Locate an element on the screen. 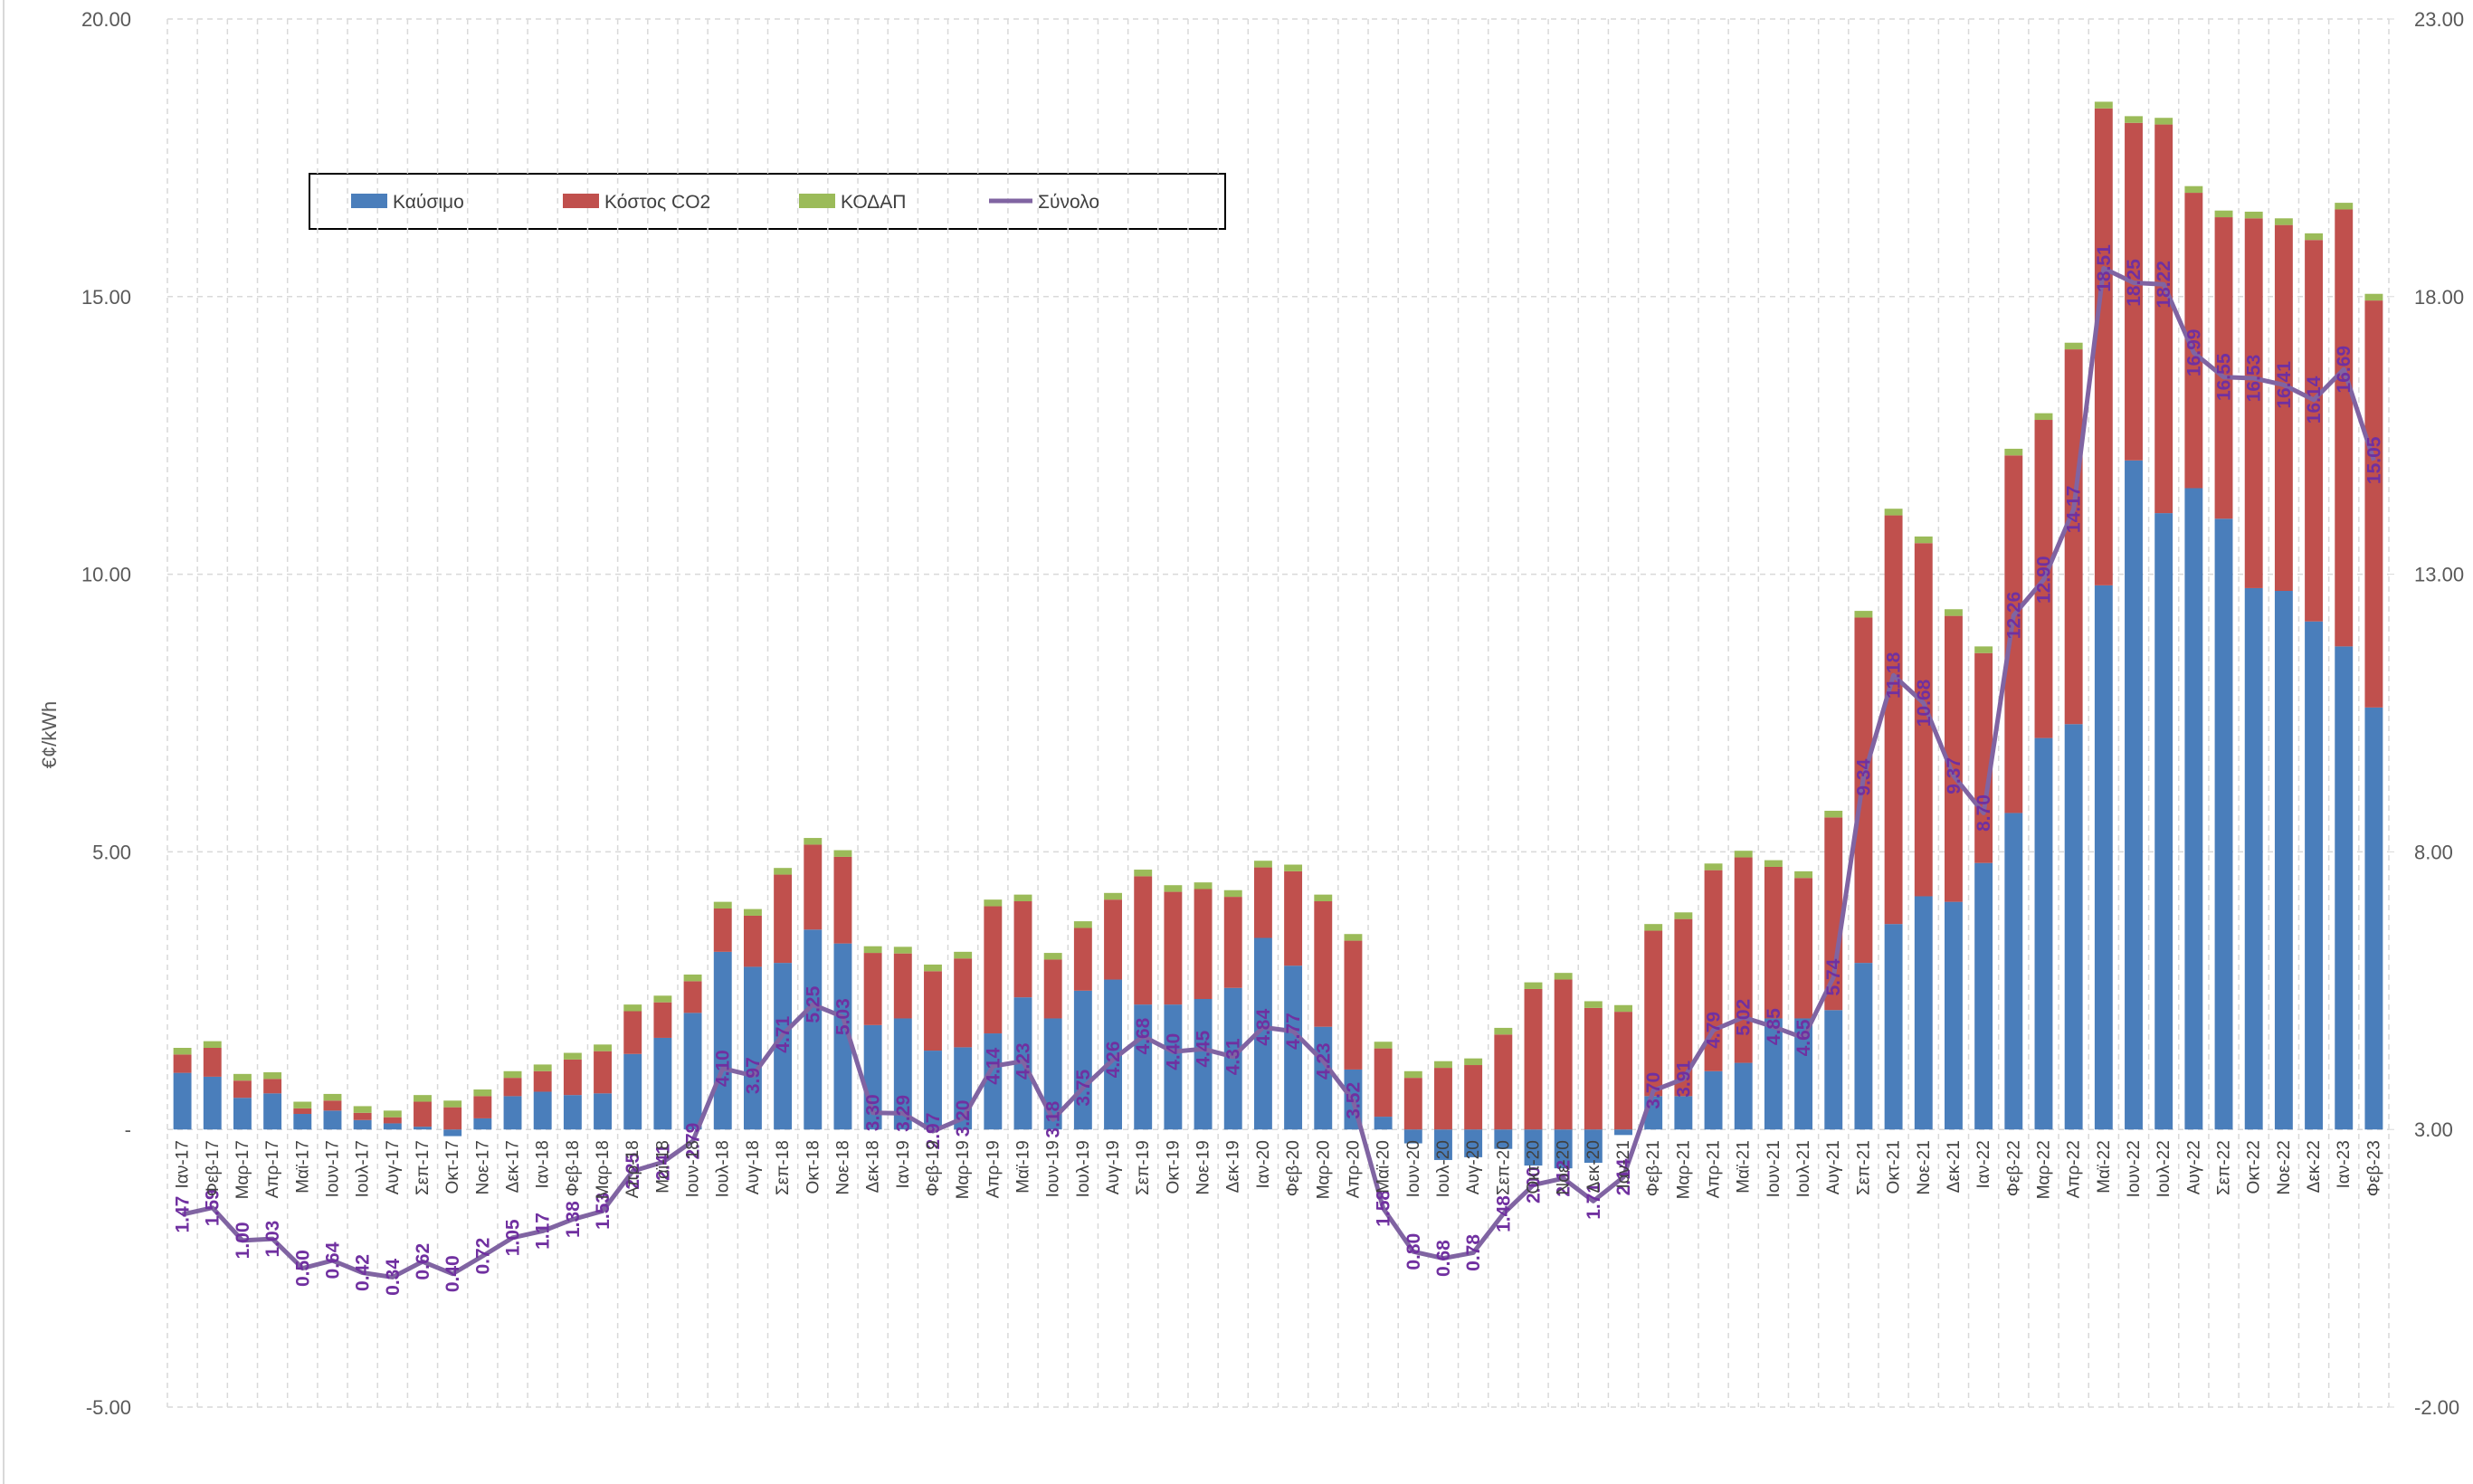 Image resolution: width=2473 pixels, height=1484 pixels. data-label: 4.45 is located at coordinates (1204, 1048).